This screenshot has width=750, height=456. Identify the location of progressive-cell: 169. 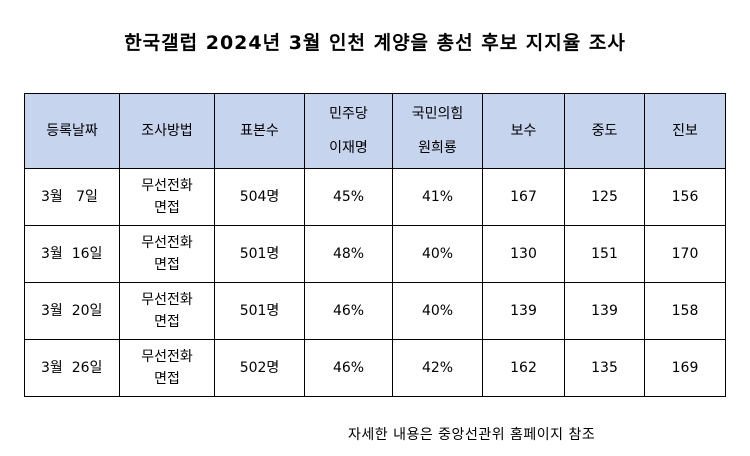
(685, 368).